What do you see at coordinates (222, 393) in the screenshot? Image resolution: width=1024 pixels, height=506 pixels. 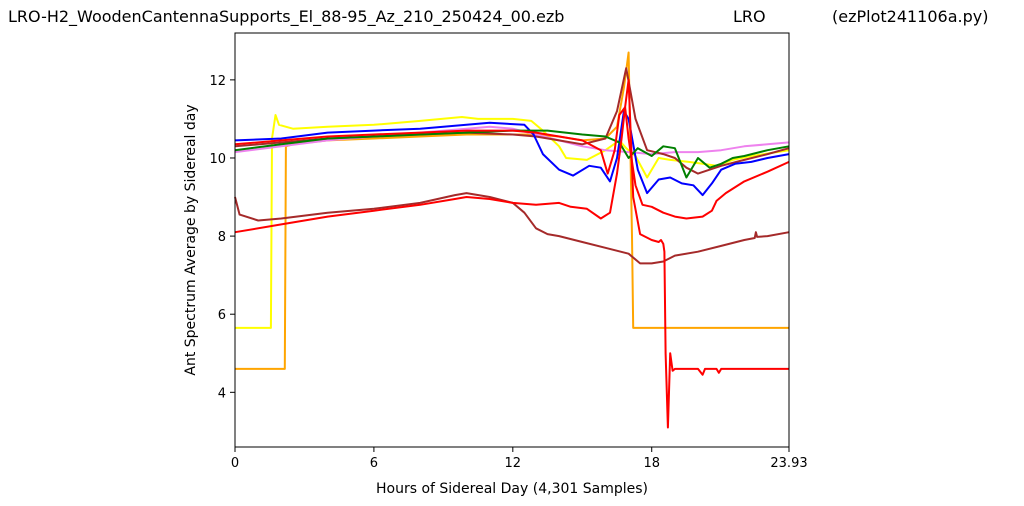 I see `y-tick-label: 4` at bounding box center [222, 393].